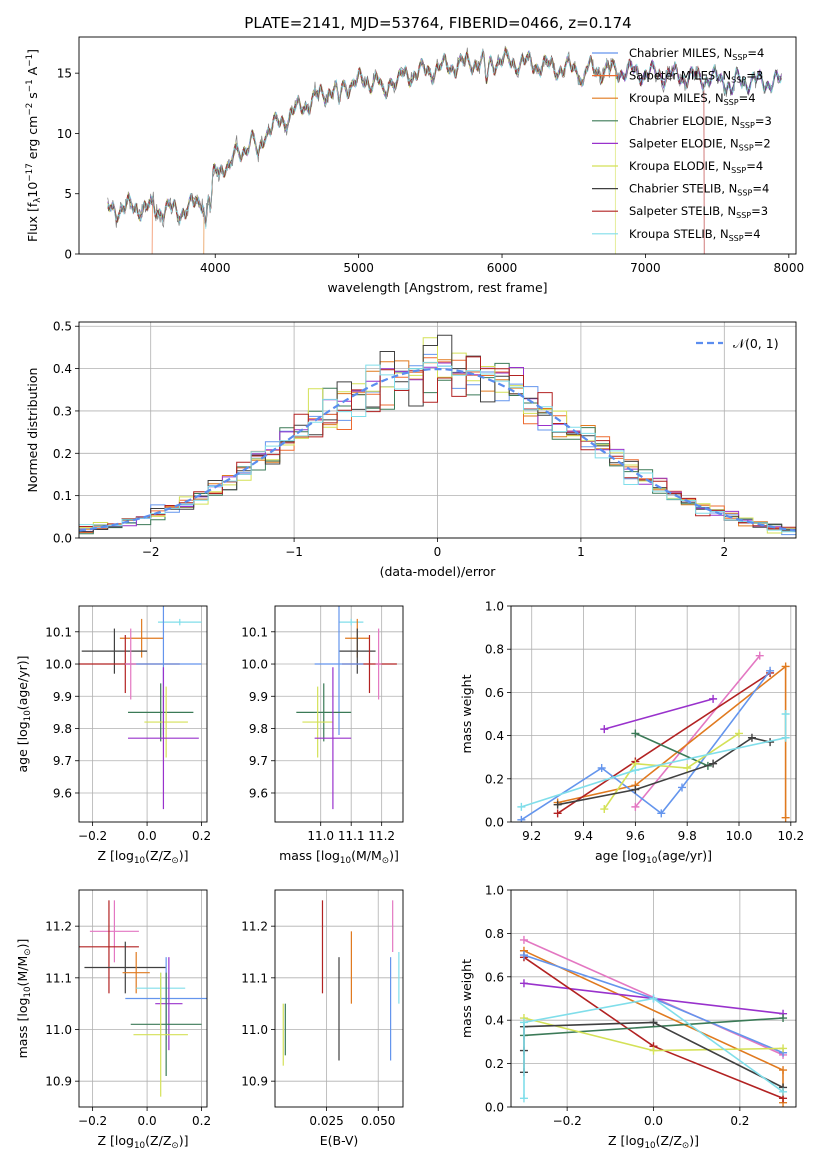 The image size is (819, 1170). I want to click on age-vs-Z-plot-area, so click(140, 708).